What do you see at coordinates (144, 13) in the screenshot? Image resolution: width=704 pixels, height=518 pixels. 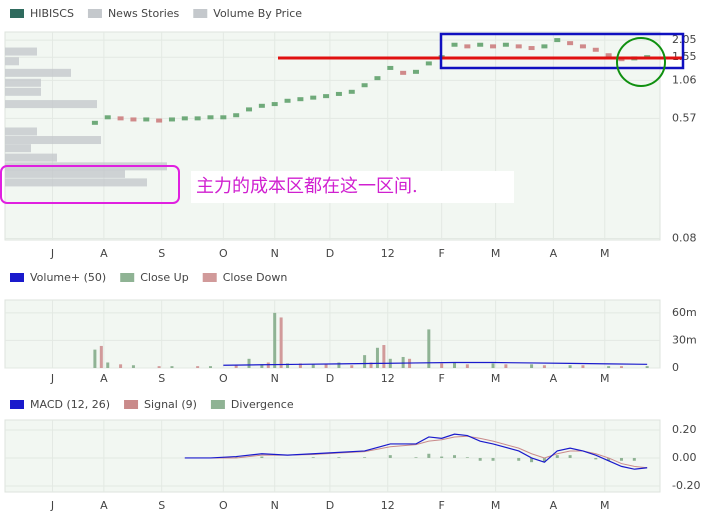 I see `legend-label: News Stories` at bounding box center [144, 13].